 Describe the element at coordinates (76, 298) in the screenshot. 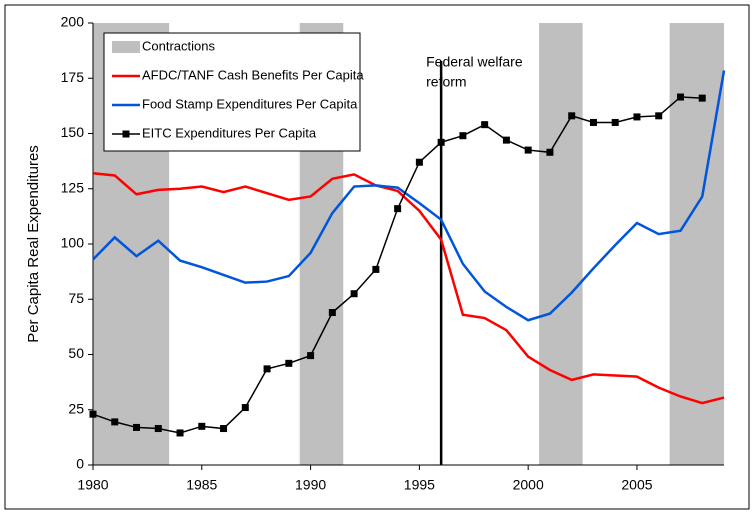

I see `y-tick-label: 75` at that location.